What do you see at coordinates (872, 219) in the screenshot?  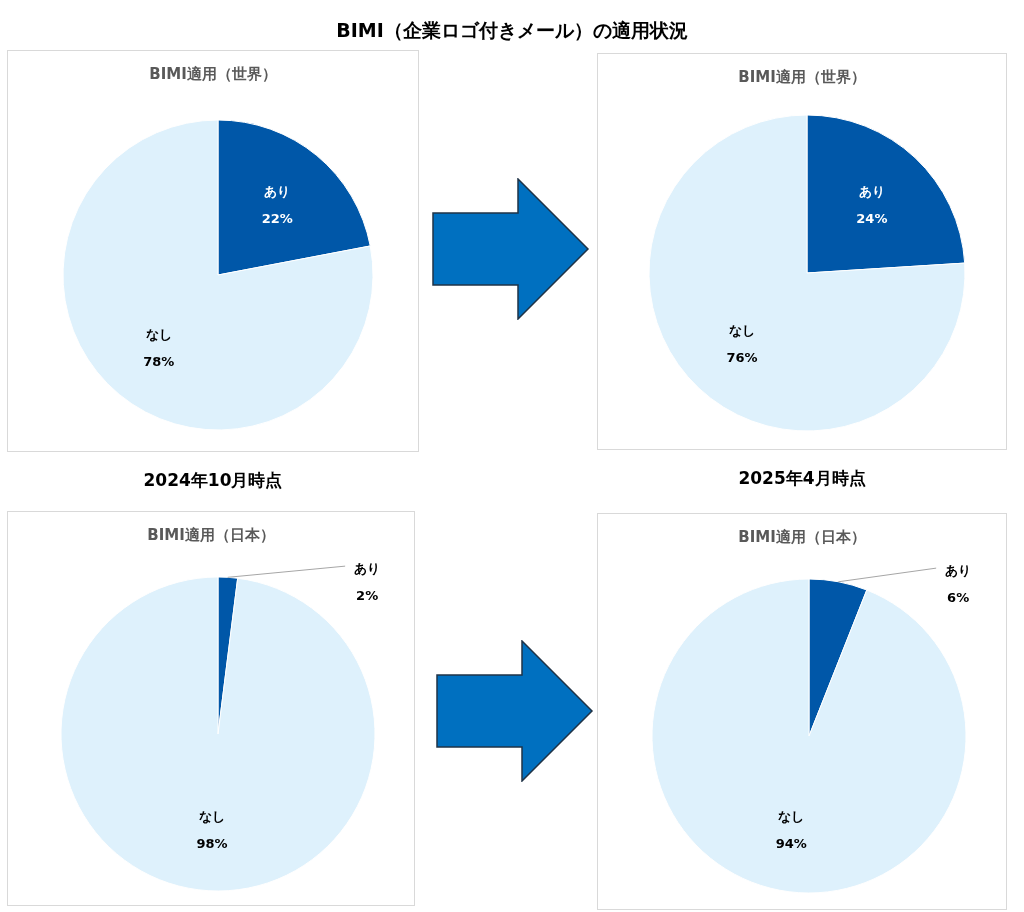 I see `data-label: 24%` at bounding box center [872, 219].